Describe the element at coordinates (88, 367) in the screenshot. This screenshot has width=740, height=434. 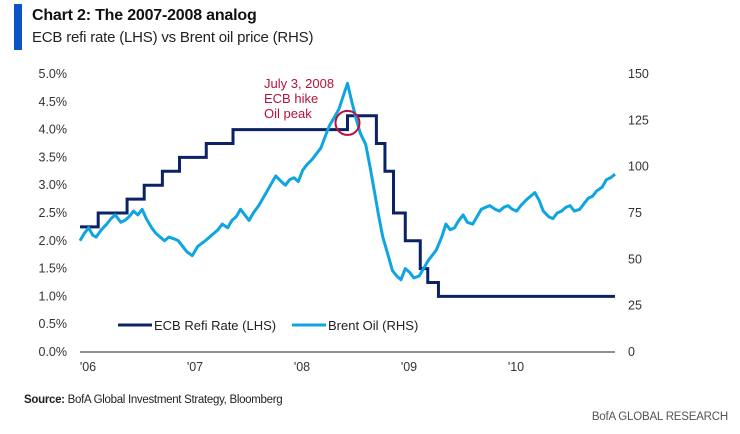
I see `x-tick-label: '06` at that location.